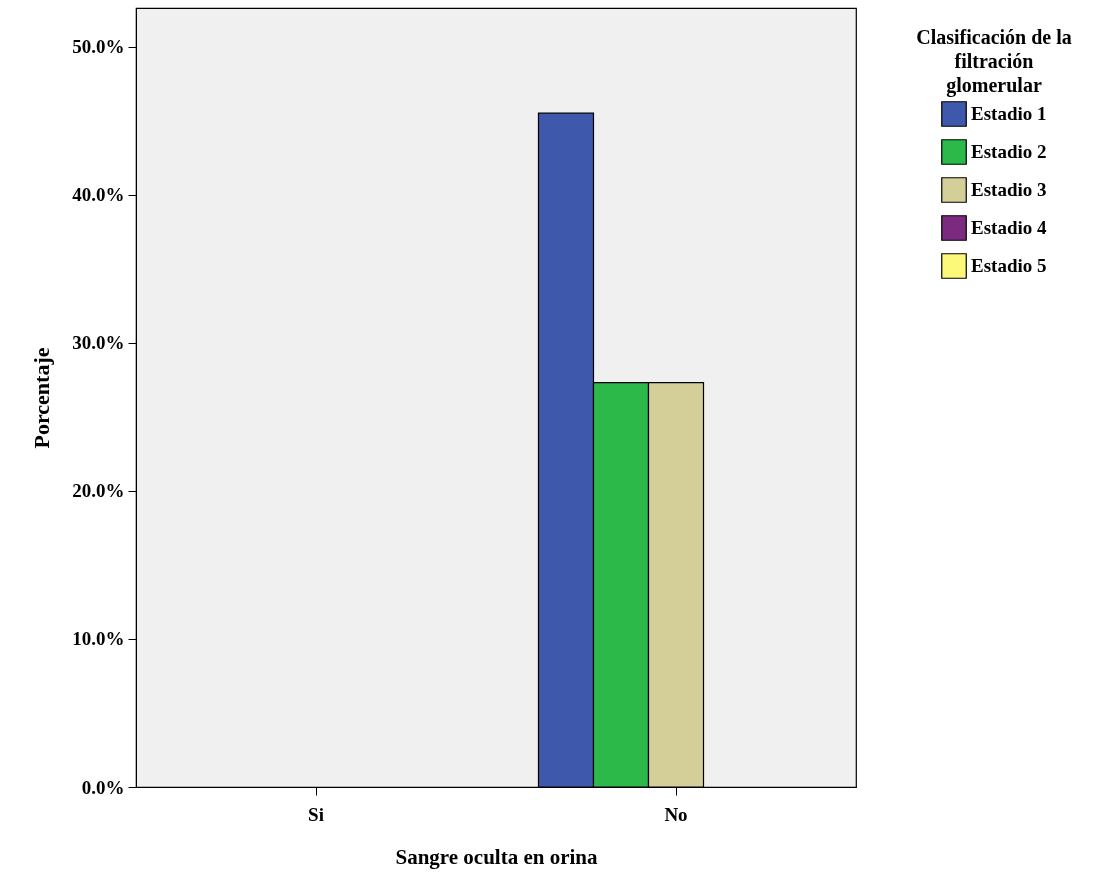  I want to click on y-tick-label: 20.0%, so click(98, 491).